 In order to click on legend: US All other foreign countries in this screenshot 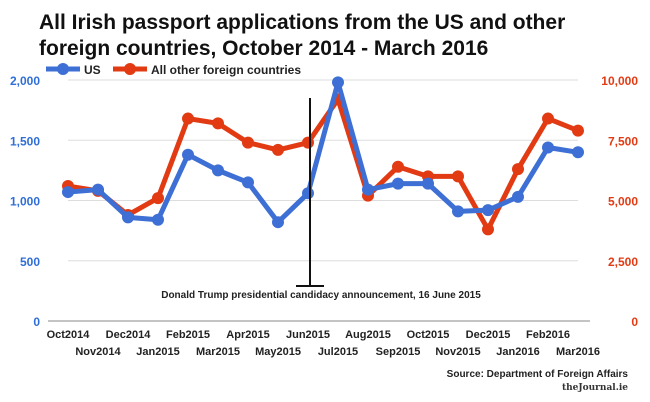, I will do `click(173, 70)`.